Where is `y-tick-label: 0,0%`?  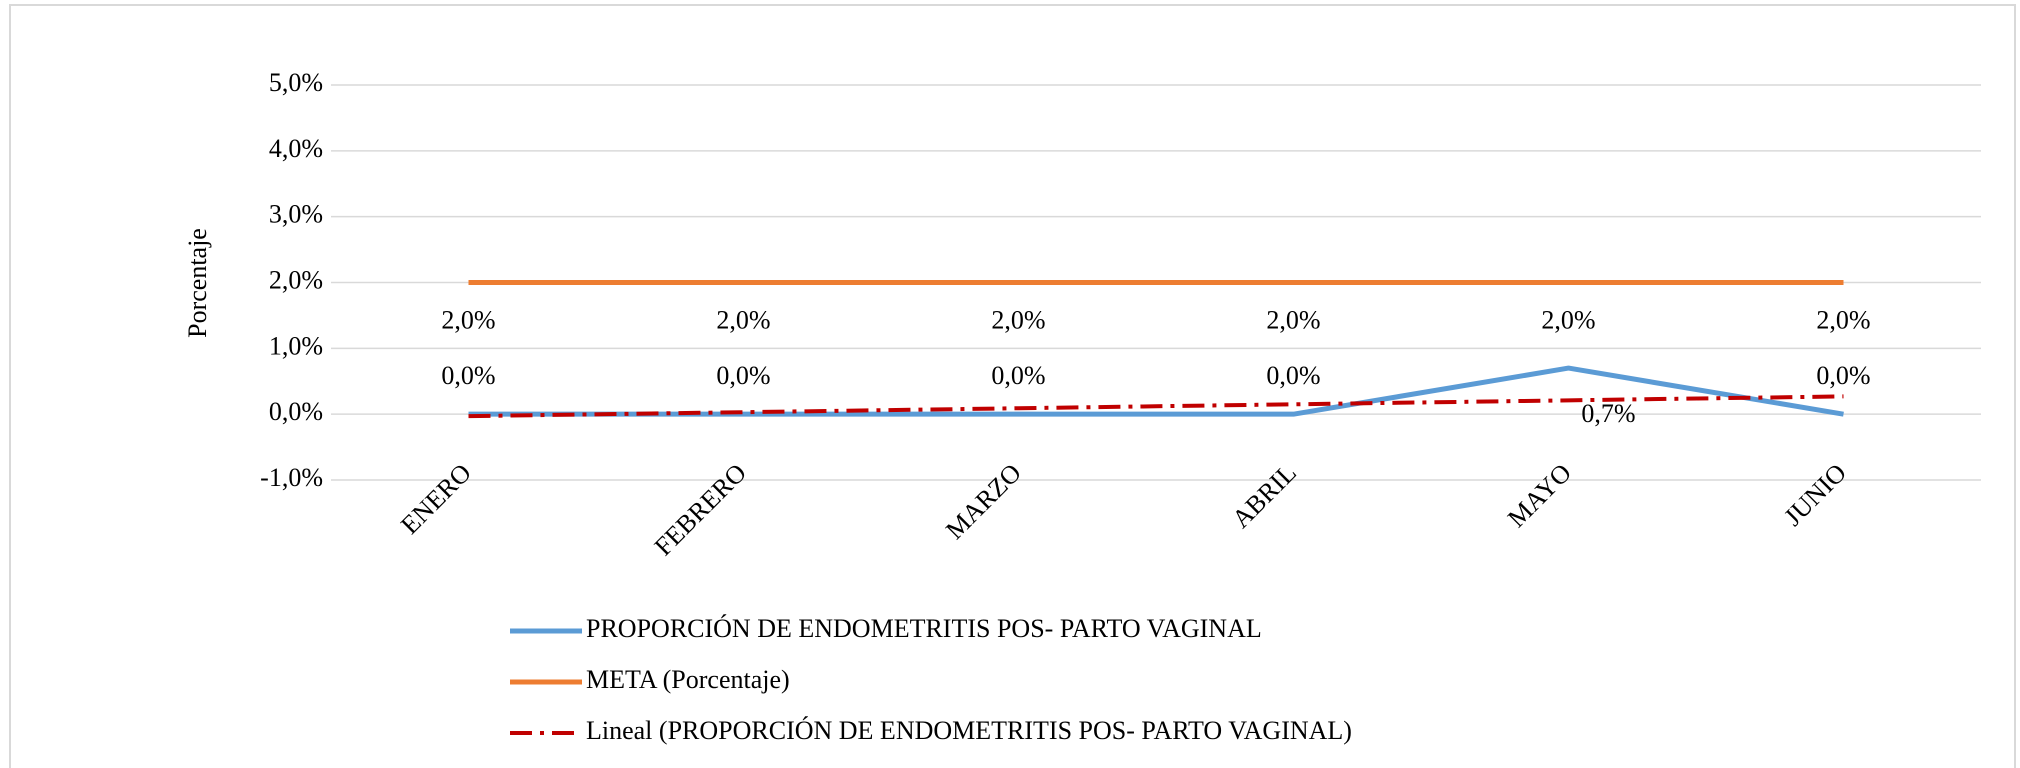
y-tick-label: 0,0% is located at coordinates (296, 411).